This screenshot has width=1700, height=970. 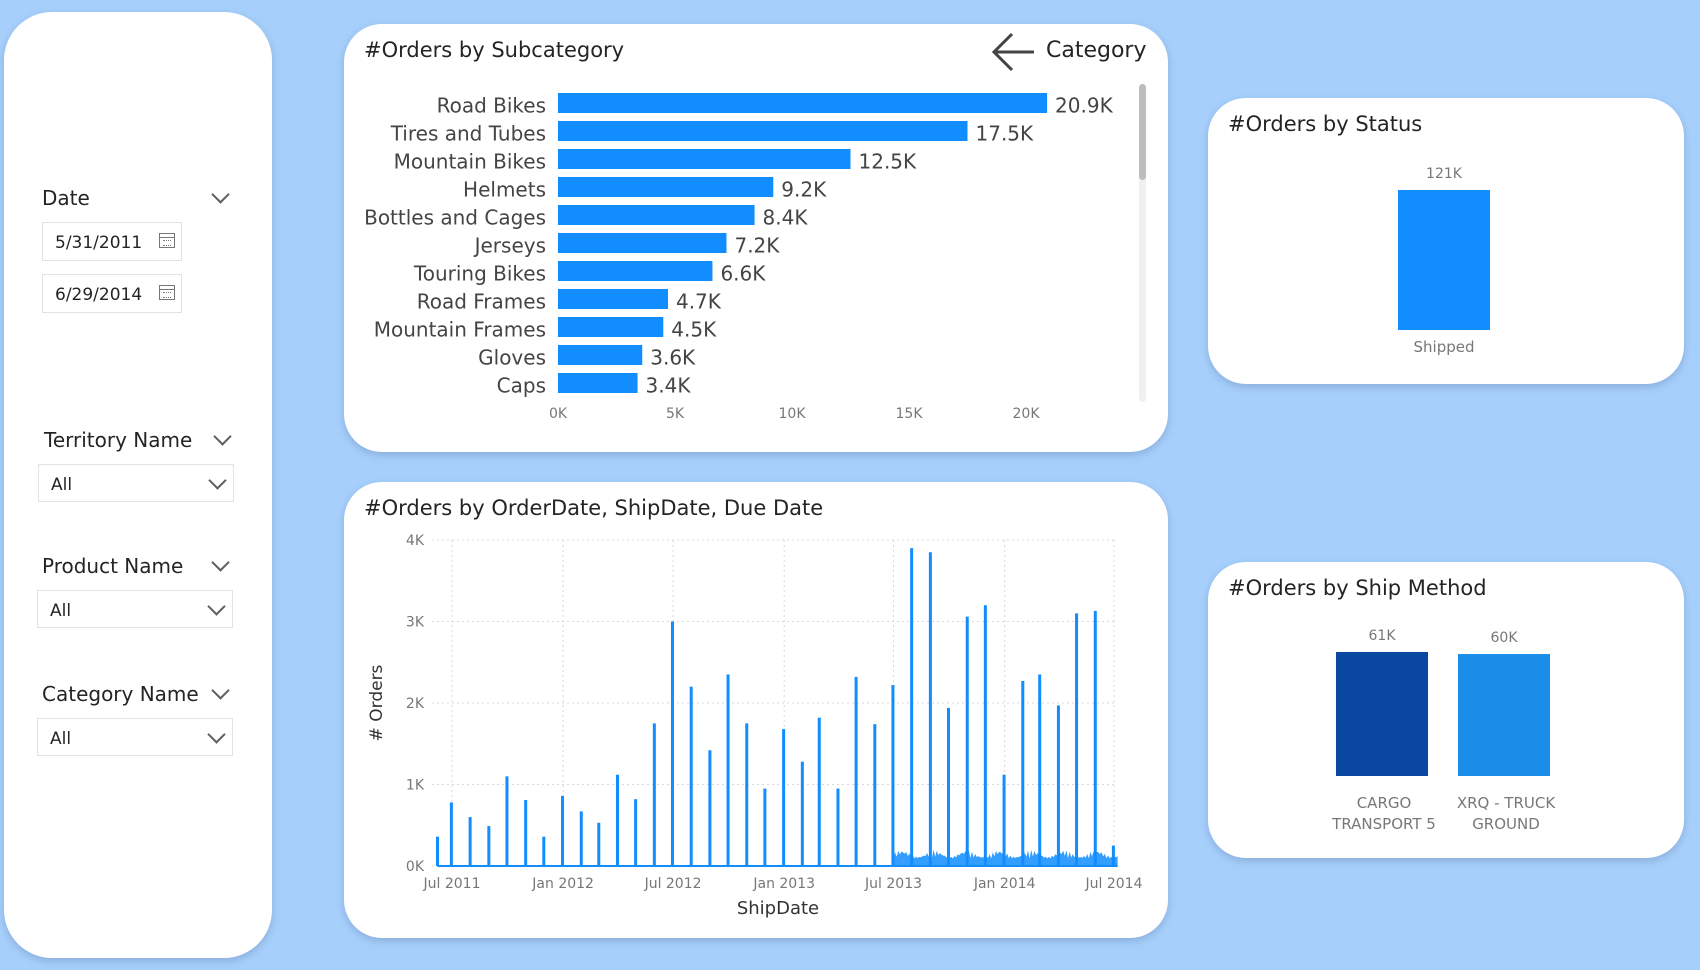 What do you see at coordinates (594, 508) in the screenshot?
I see `dates-chart-title: #Orders by OrderDate, ShipDate, Due Date` at bounding box center [594, 508].